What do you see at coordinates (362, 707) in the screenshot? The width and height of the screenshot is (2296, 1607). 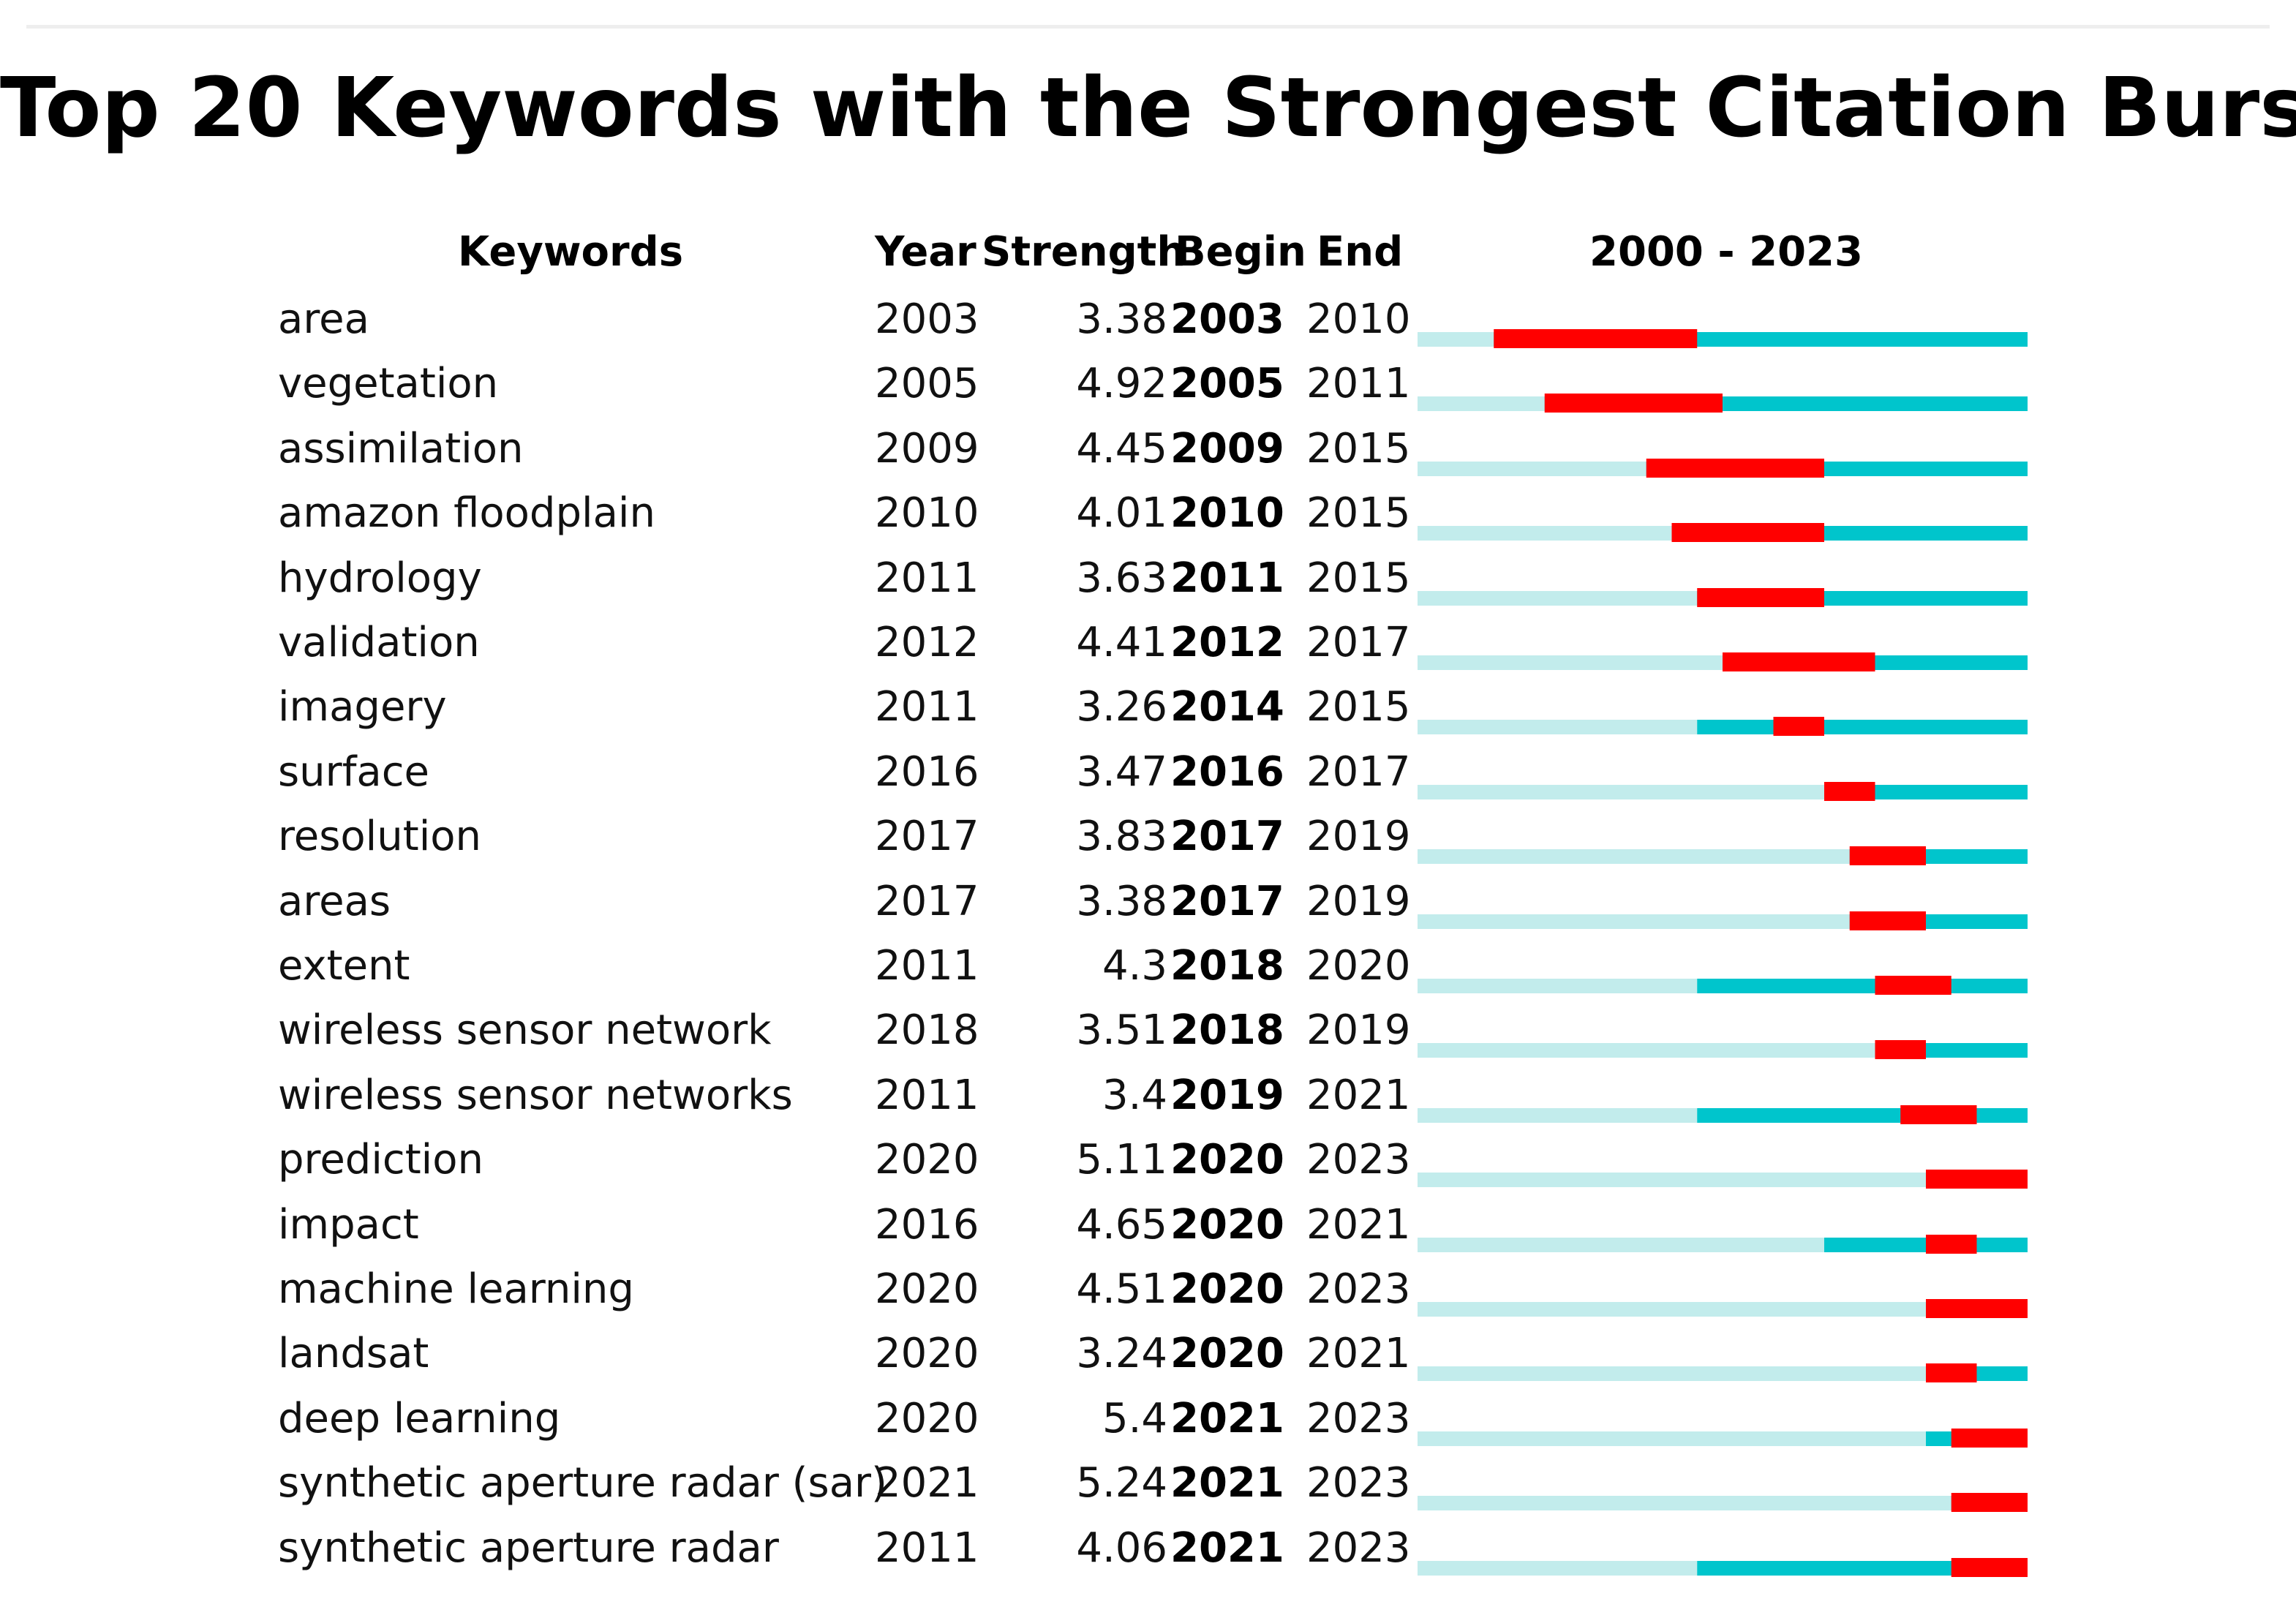 I see `keyword-label: imagery` at bounding box center [362, 707].